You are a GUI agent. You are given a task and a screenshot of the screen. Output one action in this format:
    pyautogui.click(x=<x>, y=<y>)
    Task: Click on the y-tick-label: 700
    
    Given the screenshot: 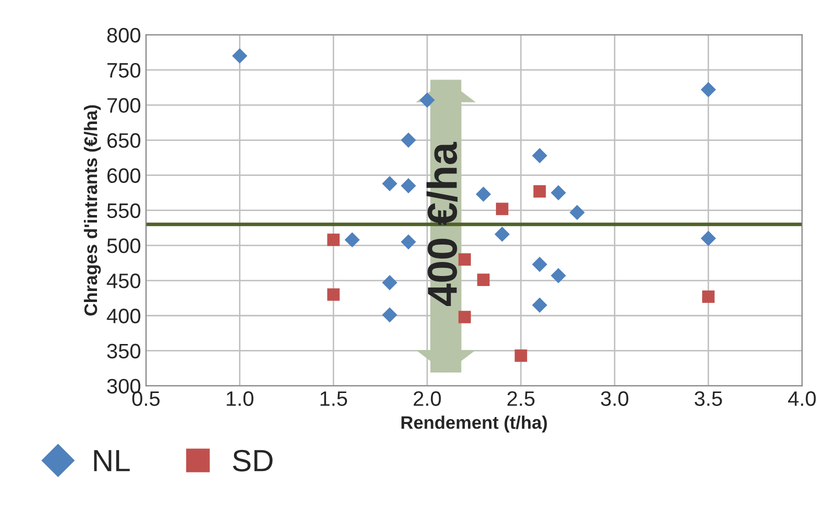 What is the action you would take?
    pyautogui.click(x=123, y=105)
    